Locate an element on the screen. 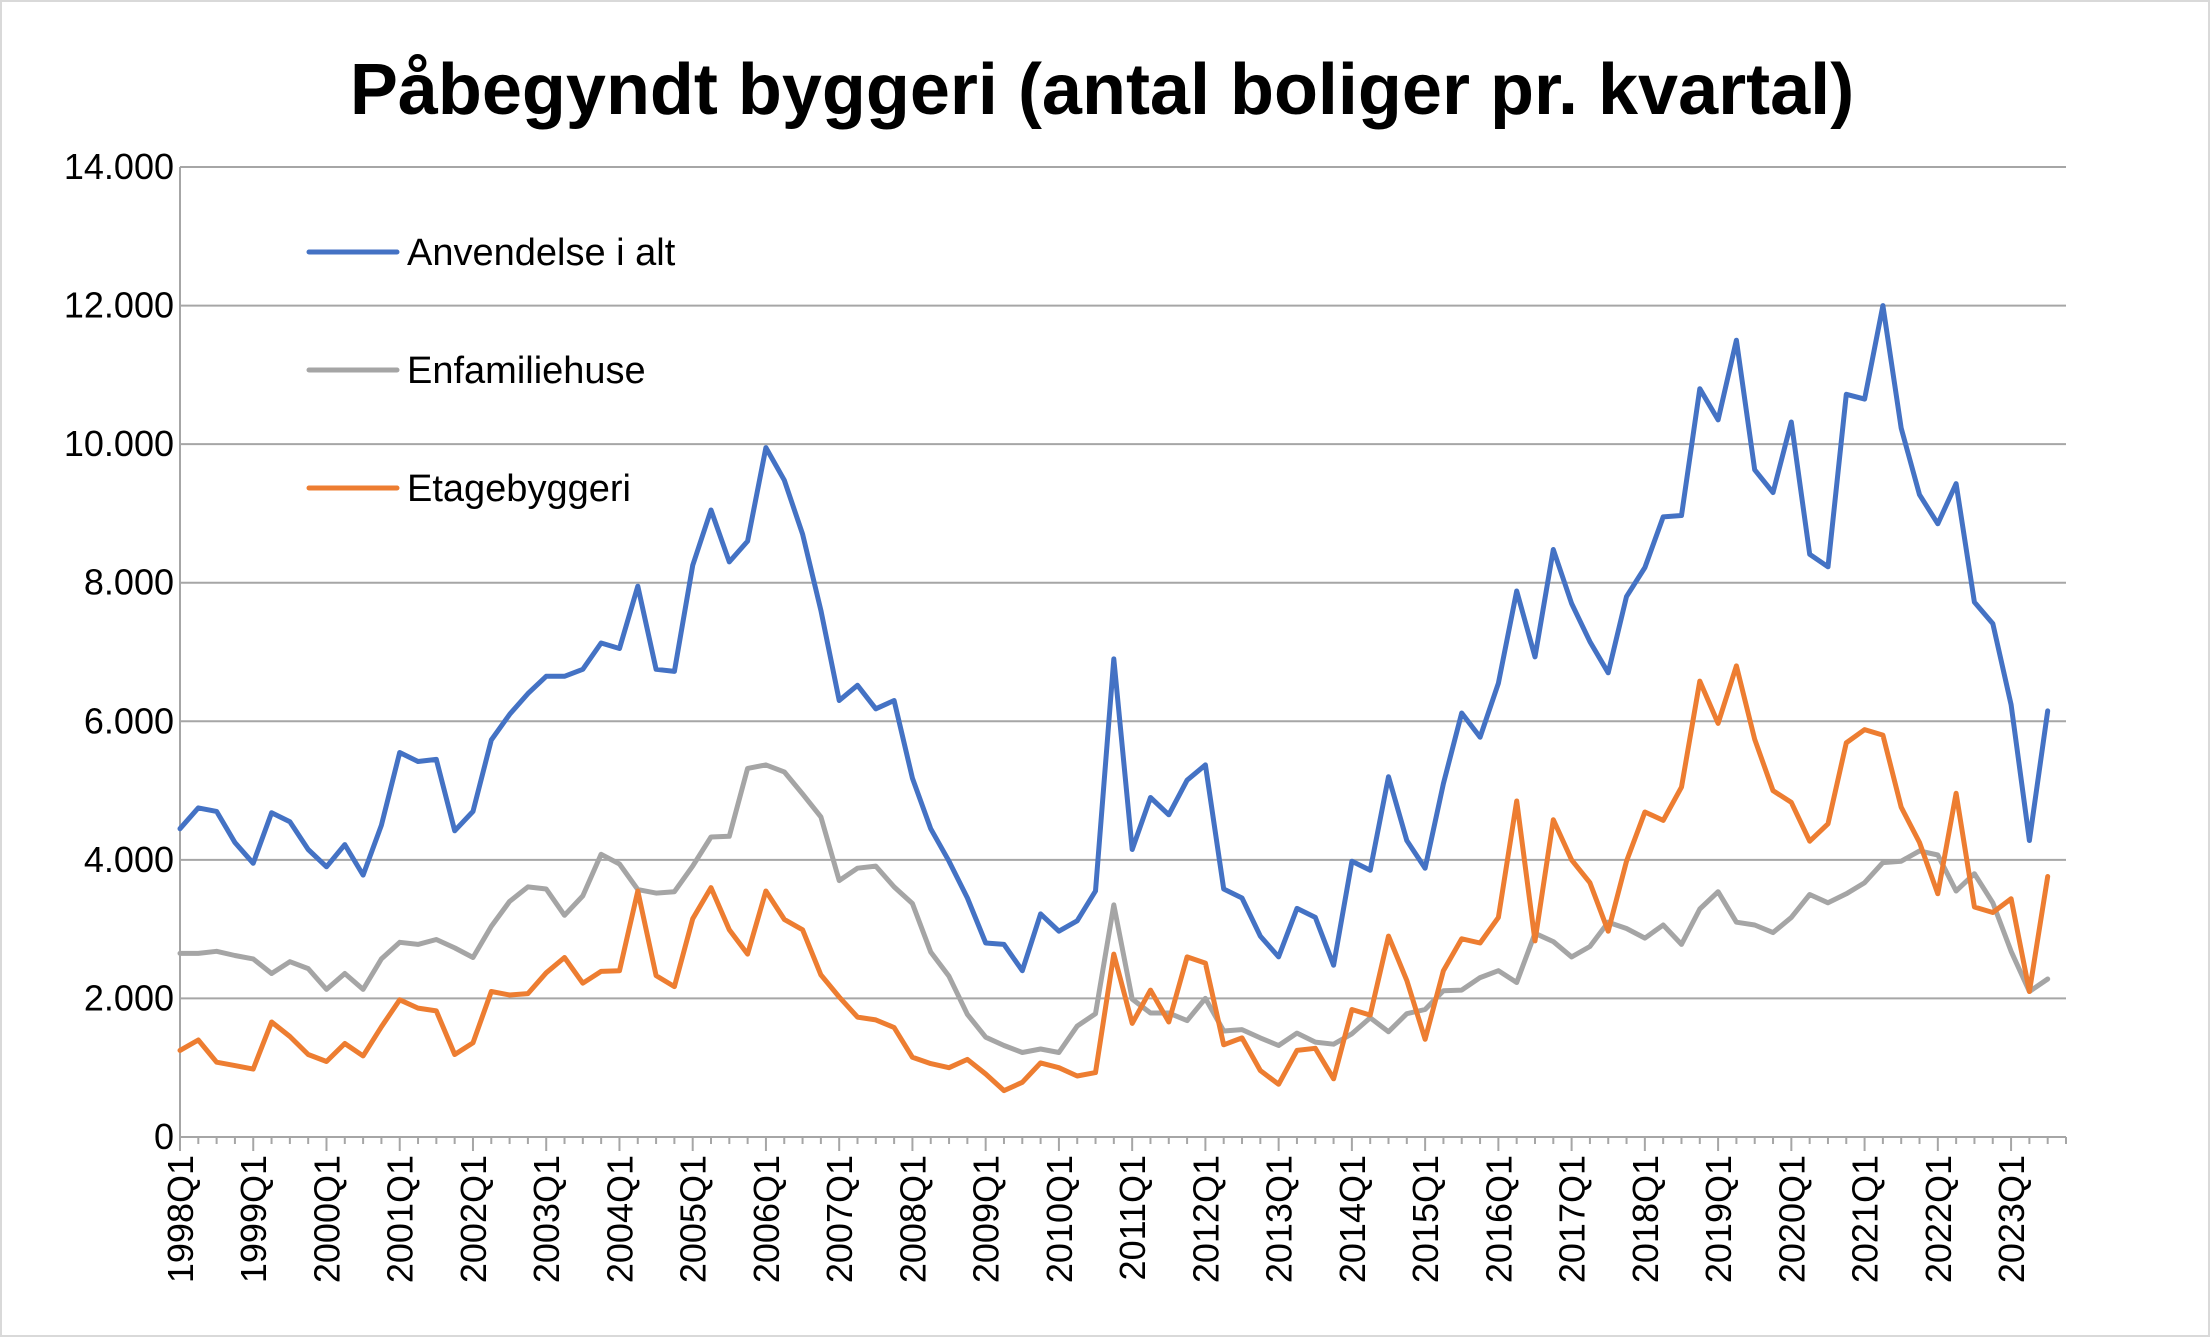 Image resolution: width=2210 pixels, height=1337 pixels. legend-label: Etagebyggeri is located at coordinates (519, 489).